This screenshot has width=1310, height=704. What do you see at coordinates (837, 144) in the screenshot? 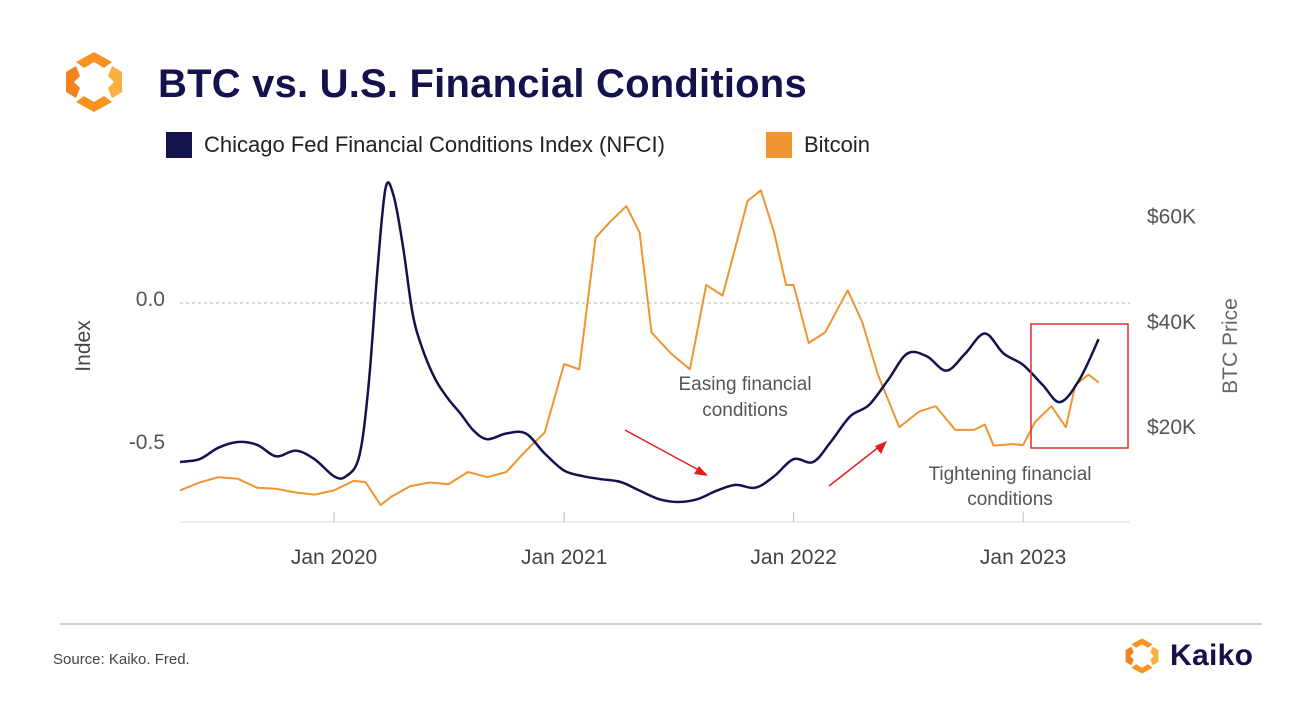
I see `legend-label-bitcoin: Bitcoin` at bounding box center [837, 144].